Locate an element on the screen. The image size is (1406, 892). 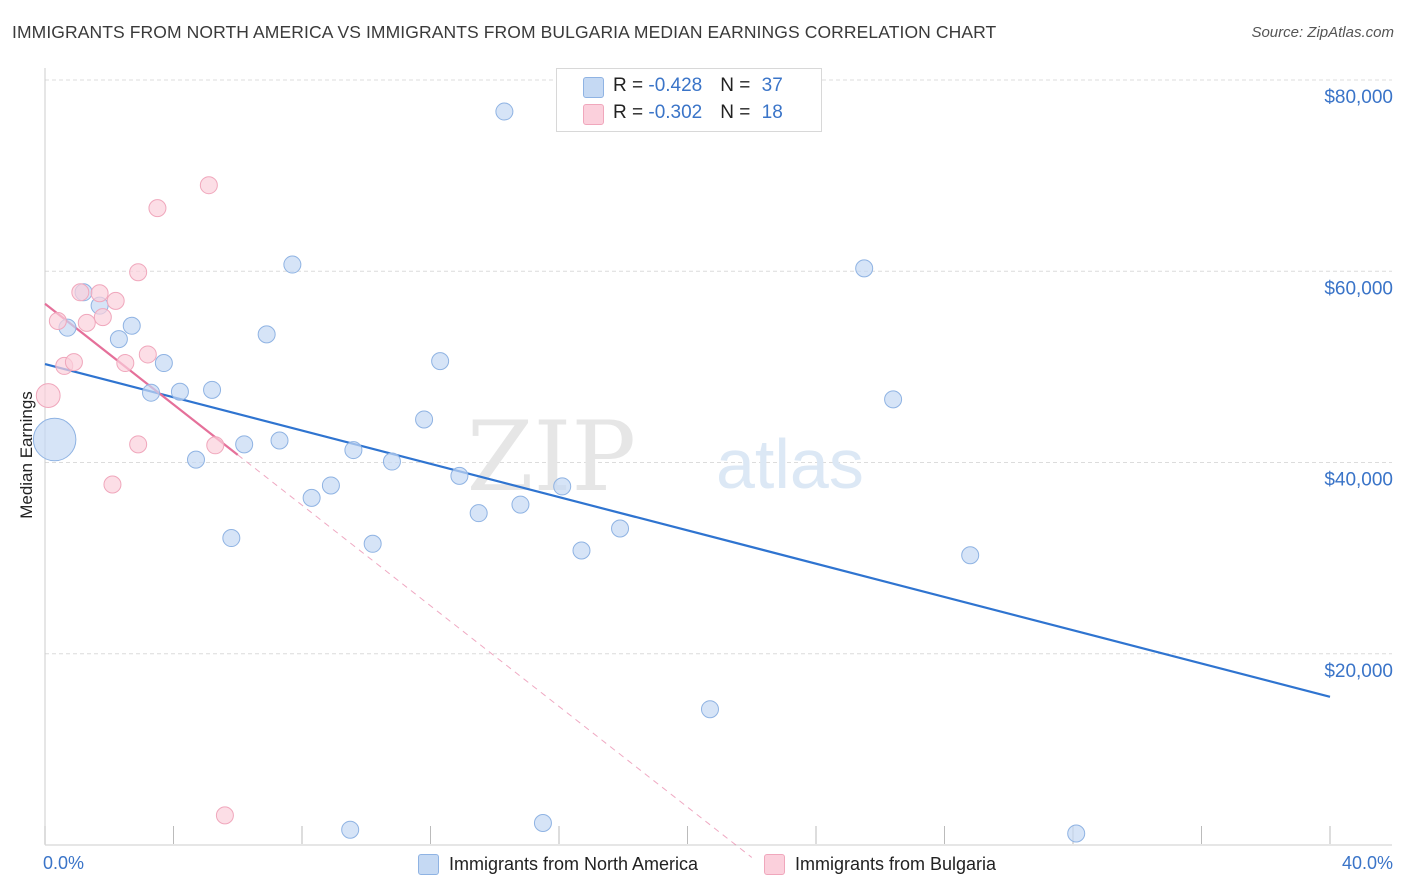
bottom-legend-bulgaria: Immigrants from Bulgaria is located at coordinates (880, 864).